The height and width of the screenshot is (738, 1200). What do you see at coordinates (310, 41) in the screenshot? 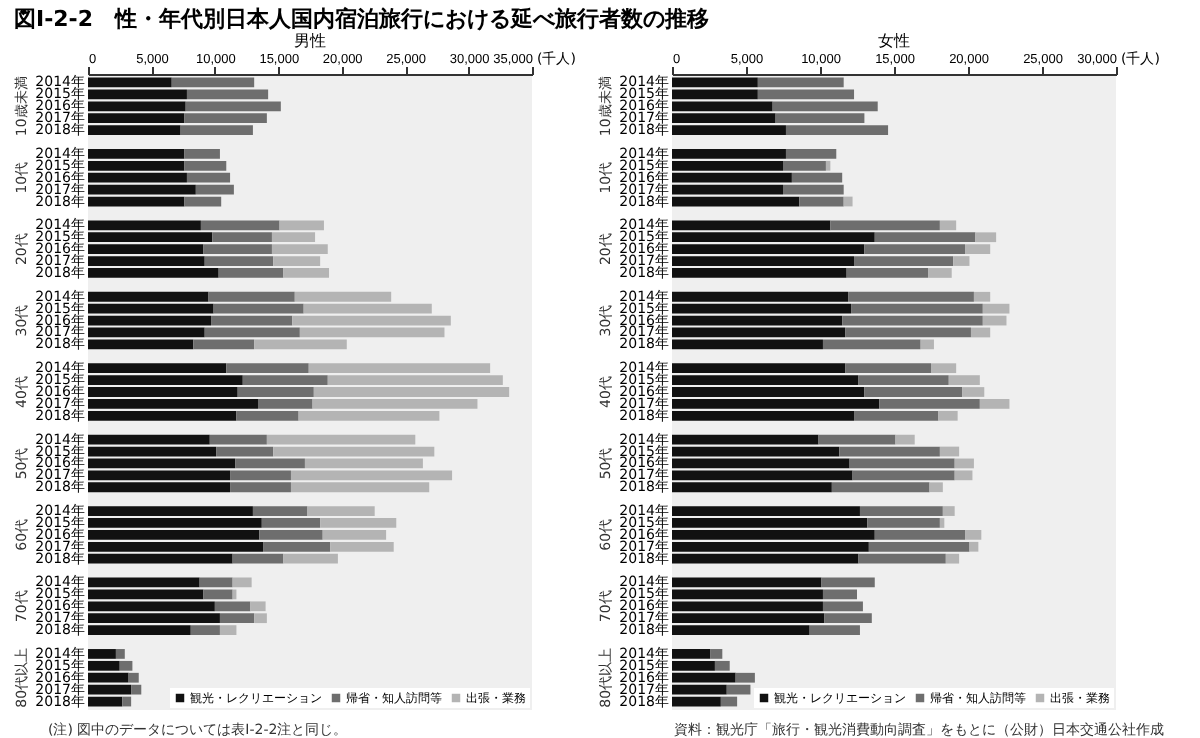
I see `chart-subtitle: 男性` at bounding box center [310, 41].